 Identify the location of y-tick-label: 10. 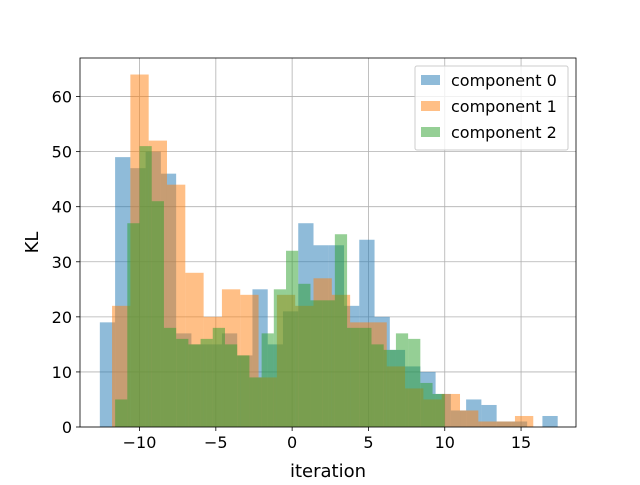
(62, 372).